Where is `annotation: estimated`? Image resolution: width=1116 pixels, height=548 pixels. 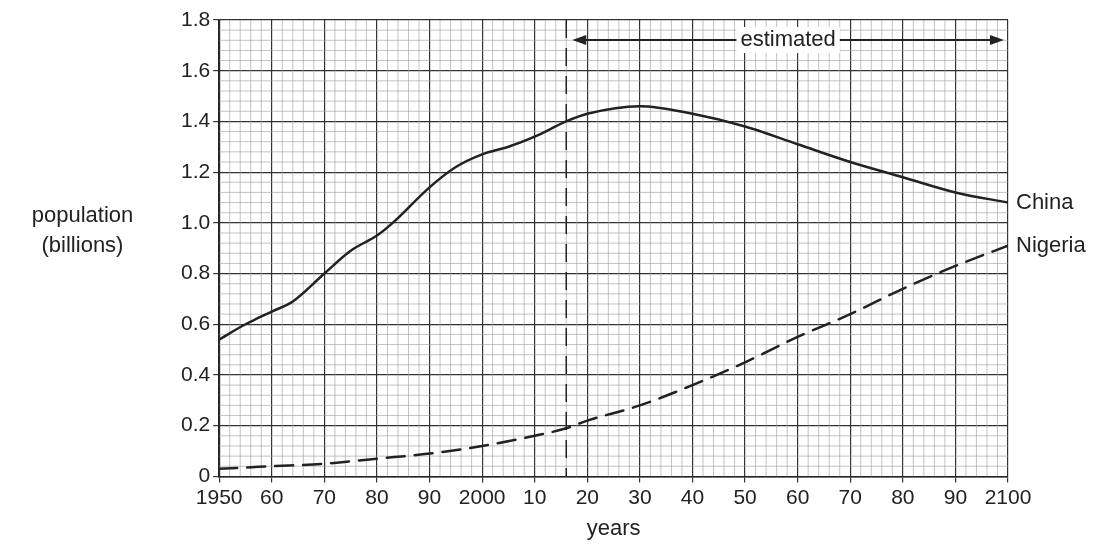
annotation: estimated is located at coordinates (788, 39).